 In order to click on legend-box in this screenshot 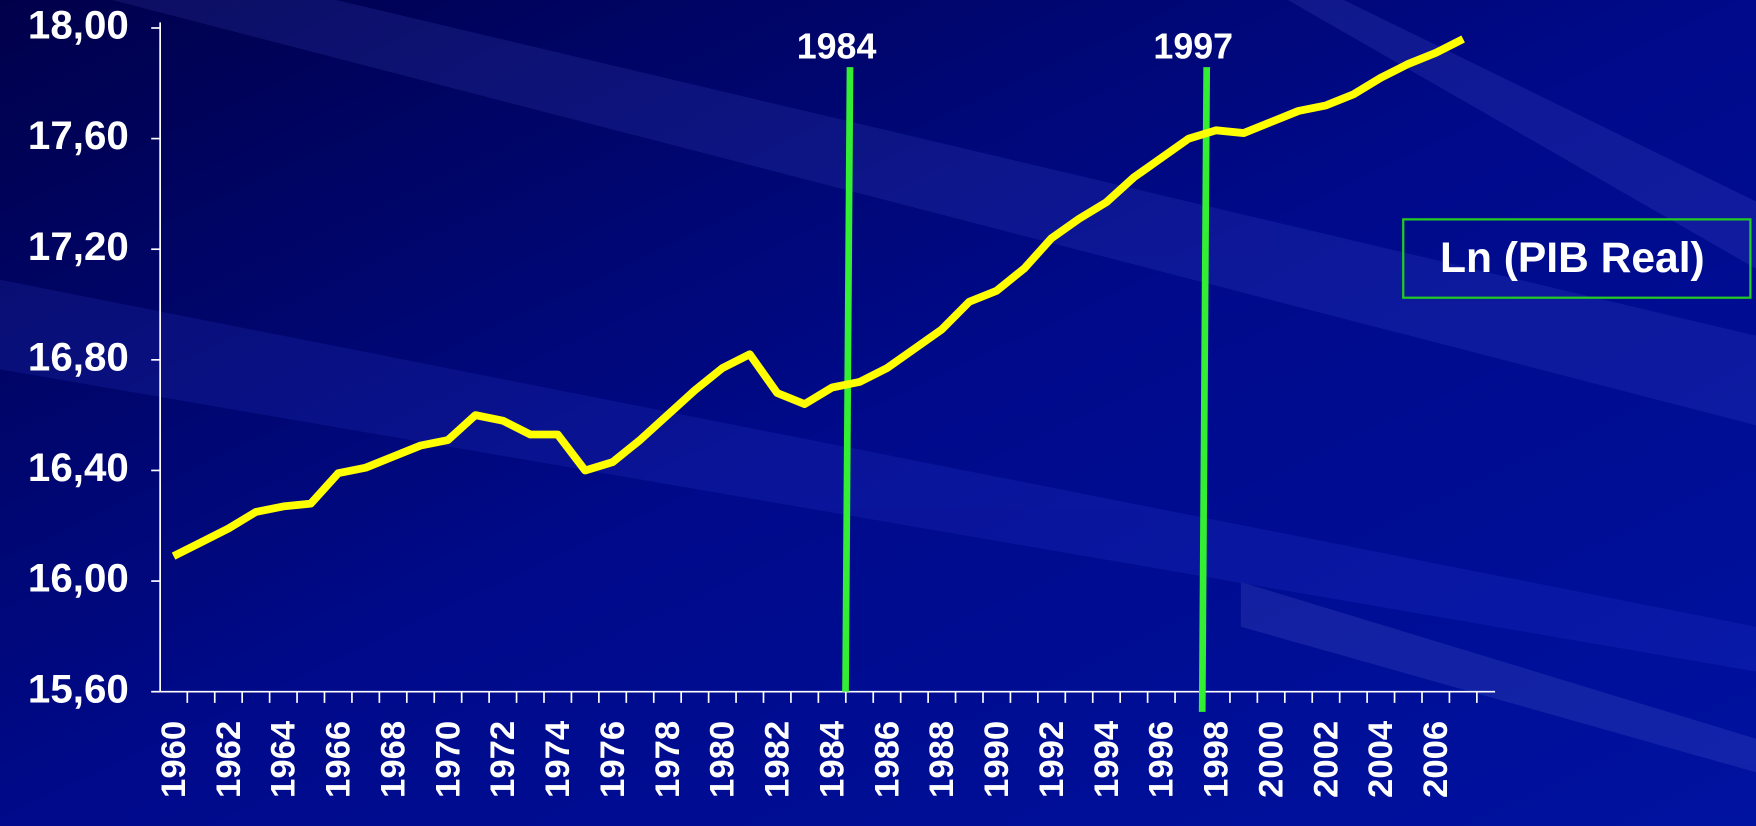, I will do `click(1577, 258)`.